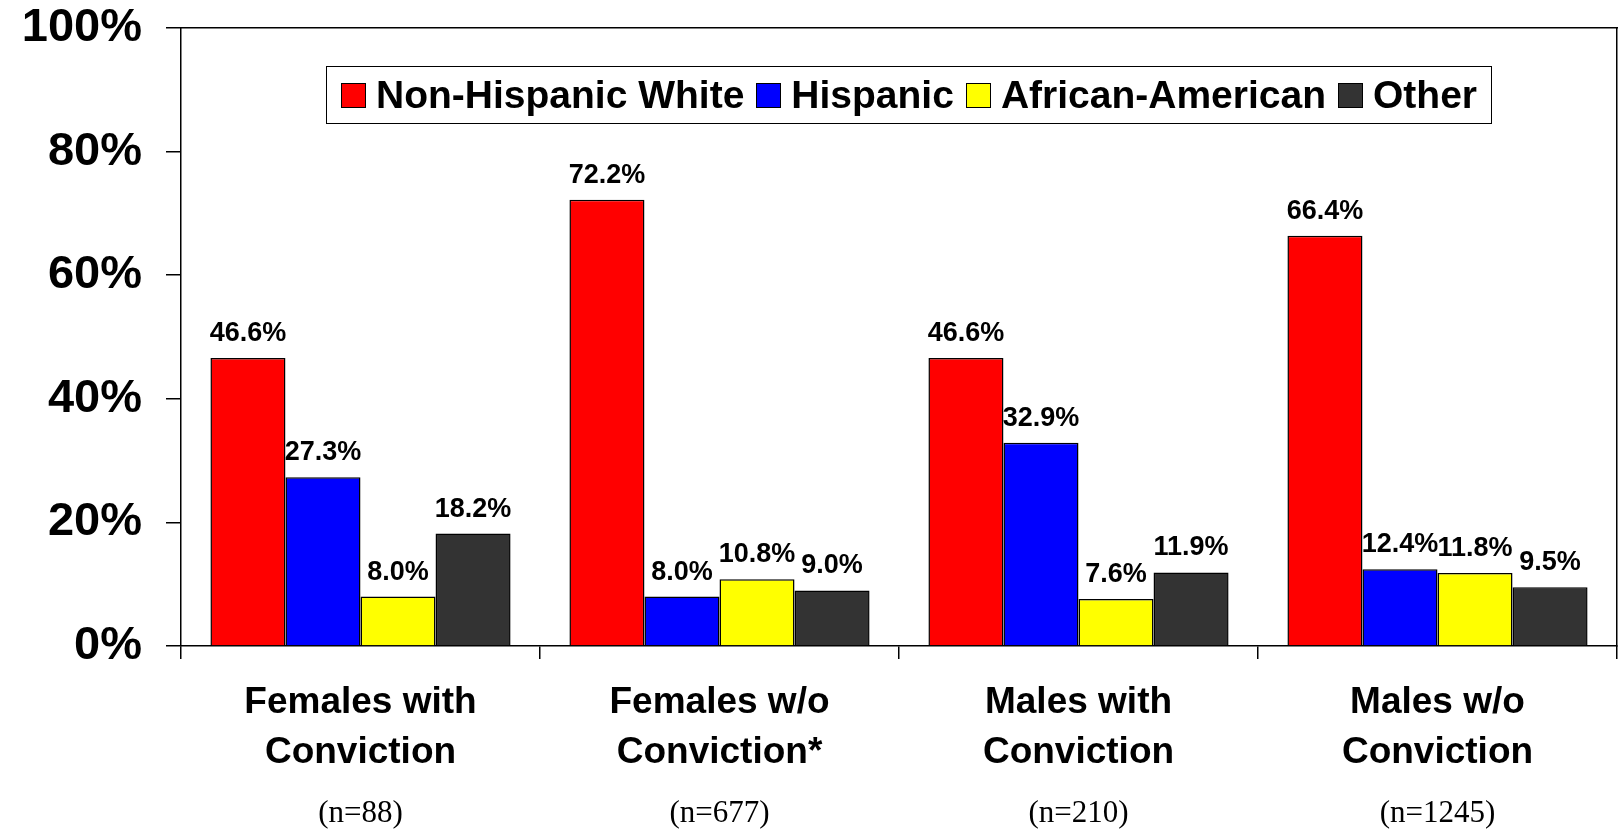 The width and height of the screenshot is (1622, 829). What do you see at coordinates (360, 726) in the screenshot?
I see `x-tick-label: Females with Conviction` at bounding box center [360, 726].